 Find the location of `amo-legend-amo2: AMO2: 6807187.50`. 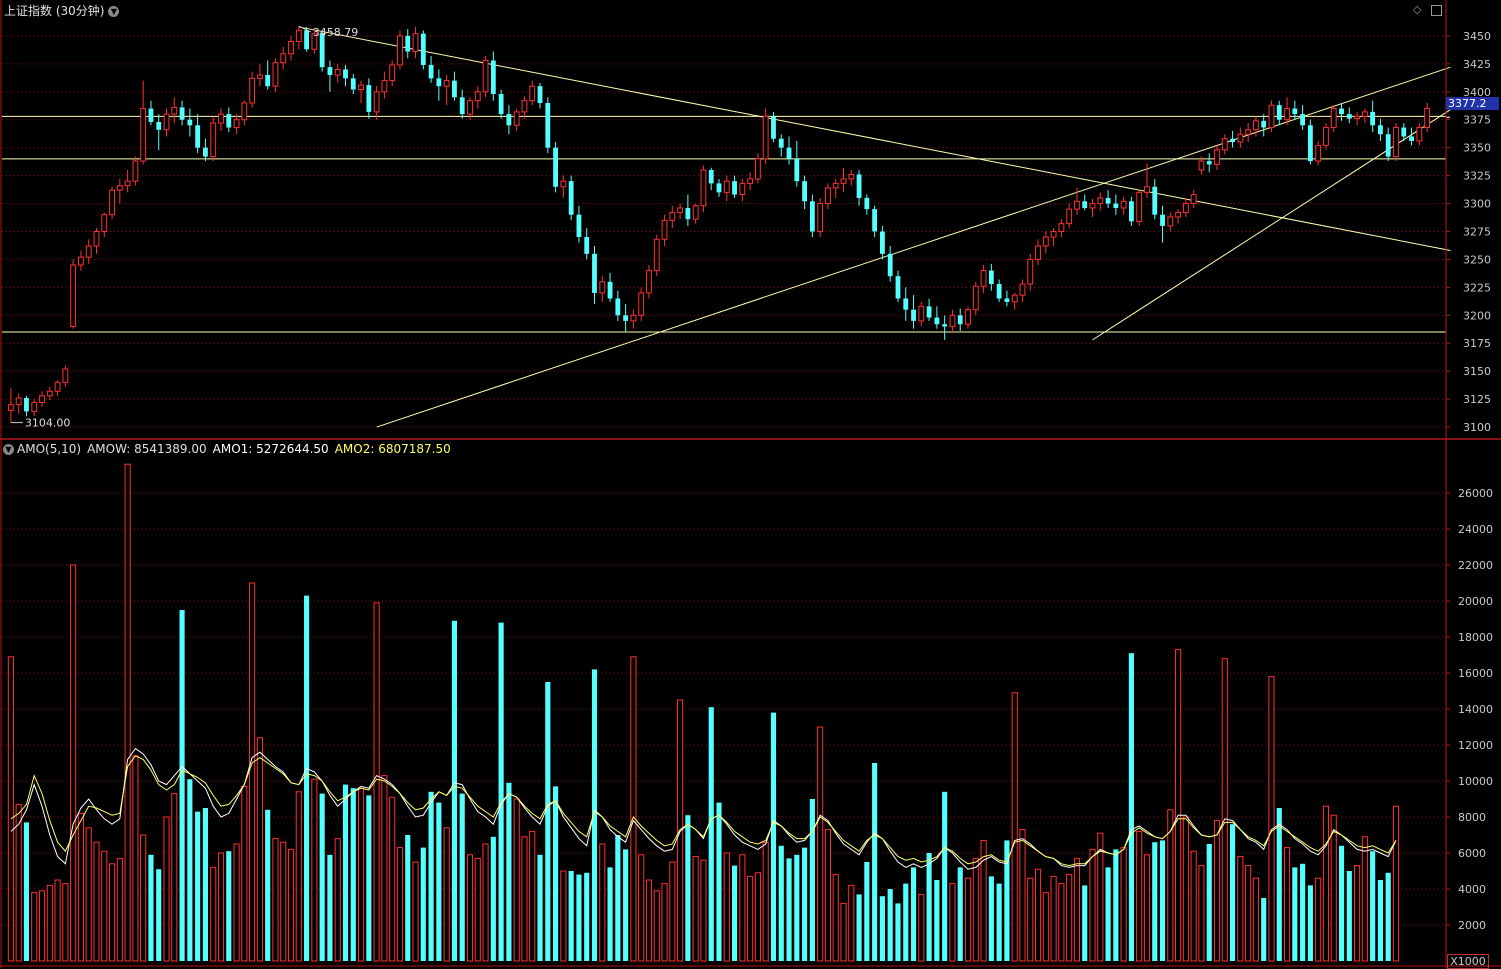

amo-legend-amo2: AMO2: 6807187.50 is located at coordinates (392, 449).